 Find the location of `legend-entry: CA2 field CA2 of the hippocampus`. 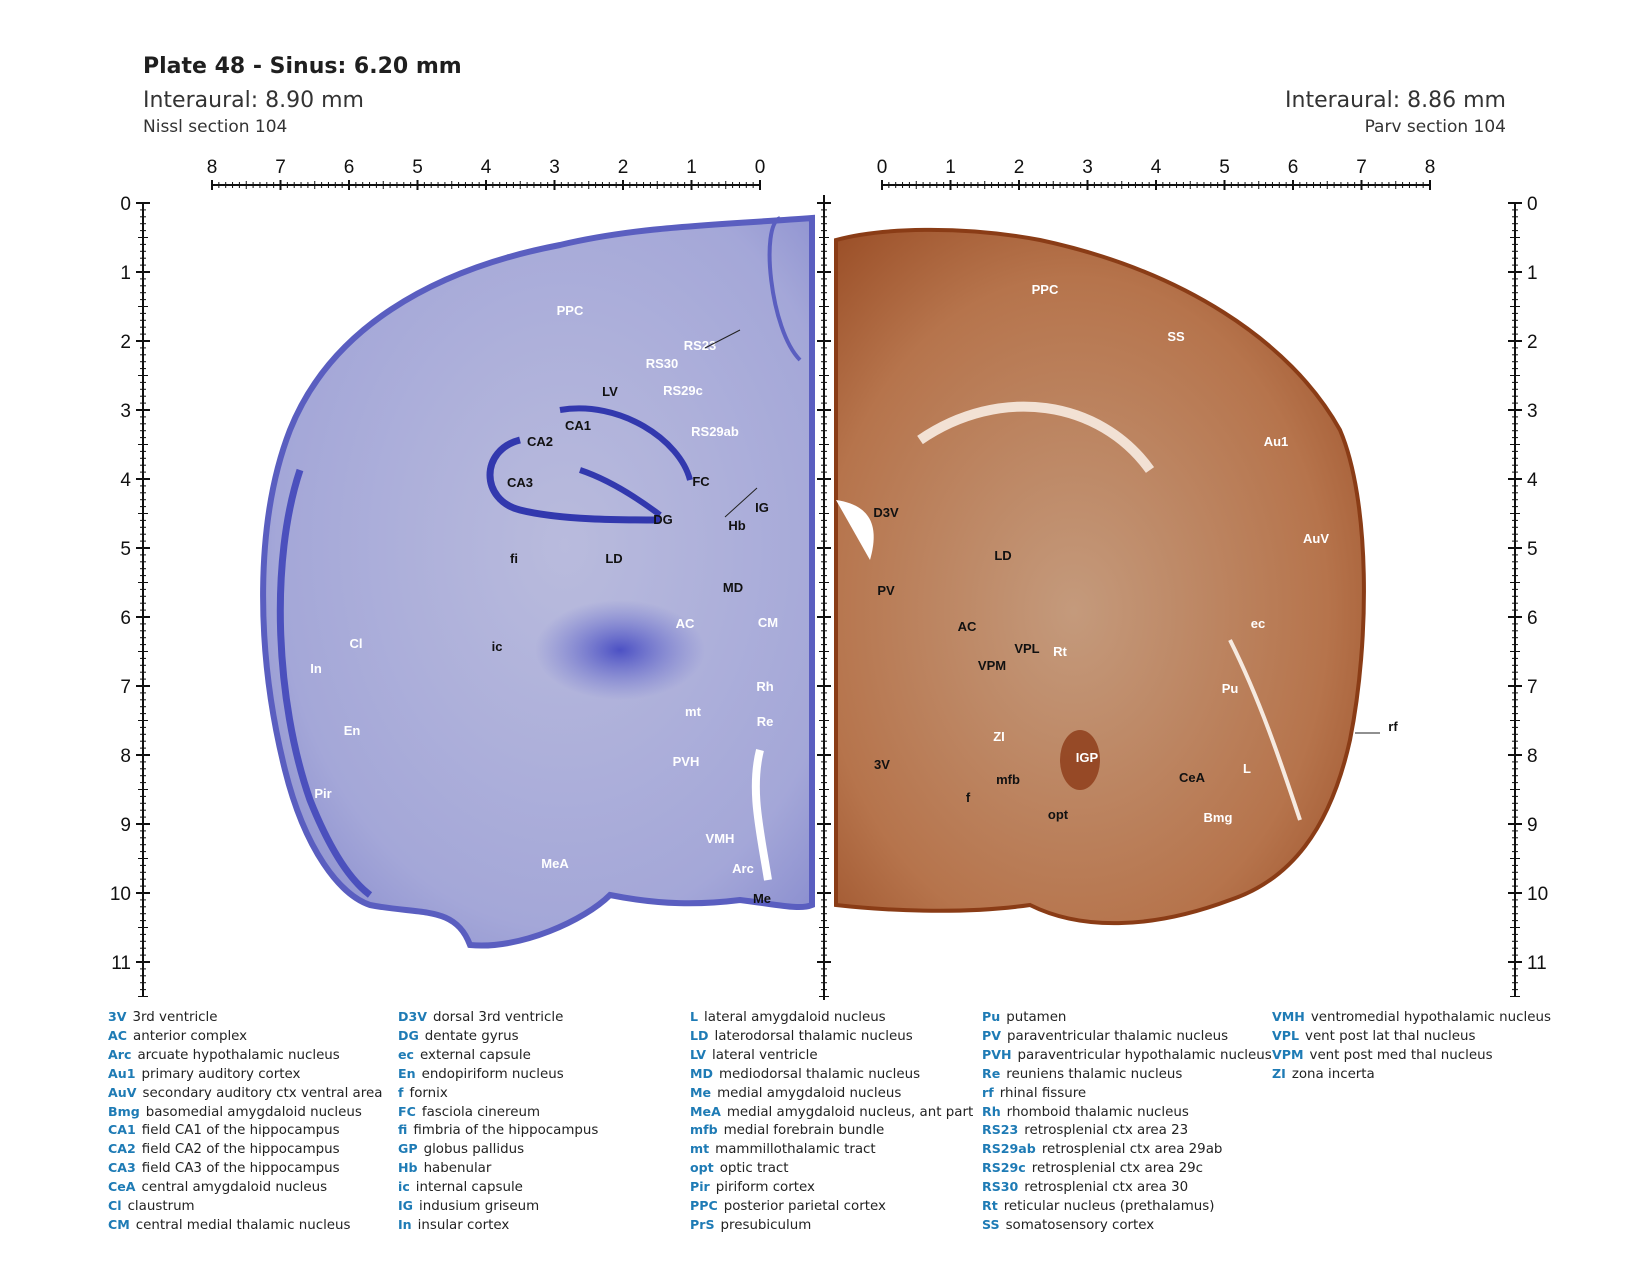

legend-entry: CA2 field CA2 of the hippocampus is located at coordinates (245, 1149).